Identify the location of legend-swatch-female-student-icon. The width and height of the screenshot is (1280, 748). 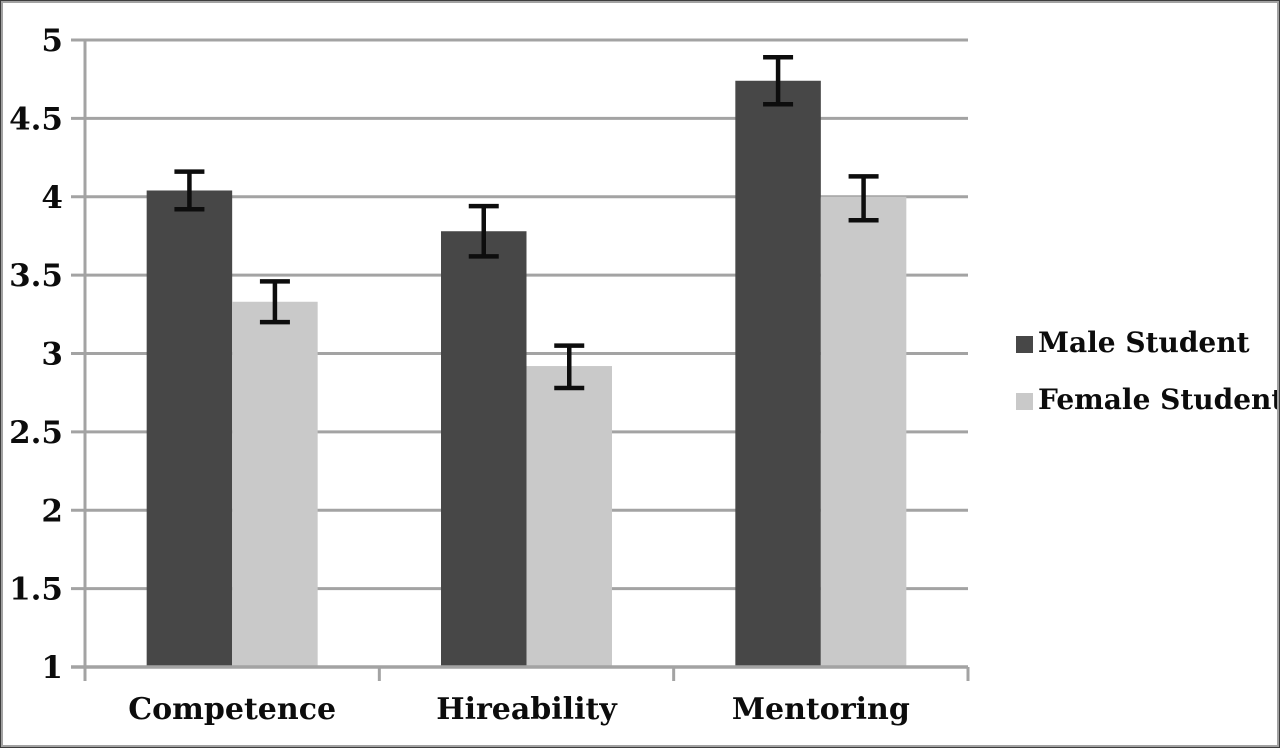
(1024, 401).